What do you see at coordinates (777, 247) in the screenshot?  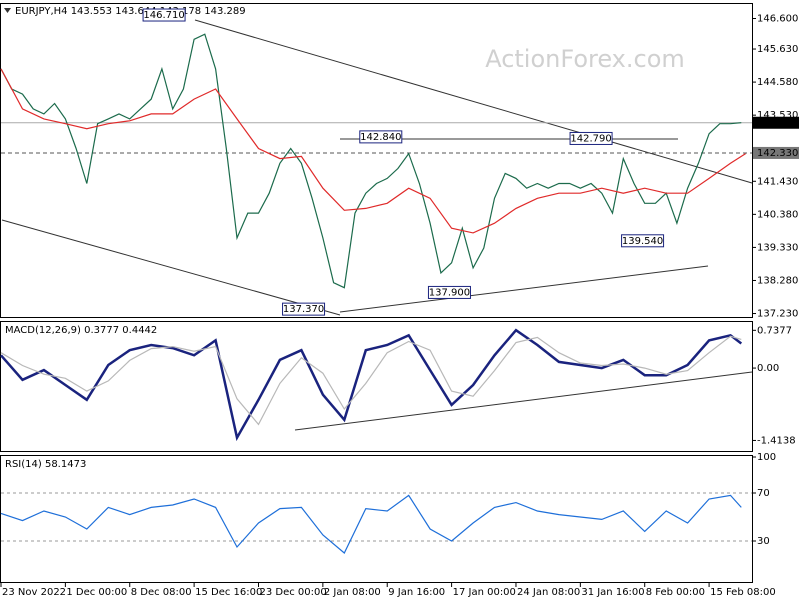 I see `y-tick-label: 139.330` at bounding box center [777, 247].